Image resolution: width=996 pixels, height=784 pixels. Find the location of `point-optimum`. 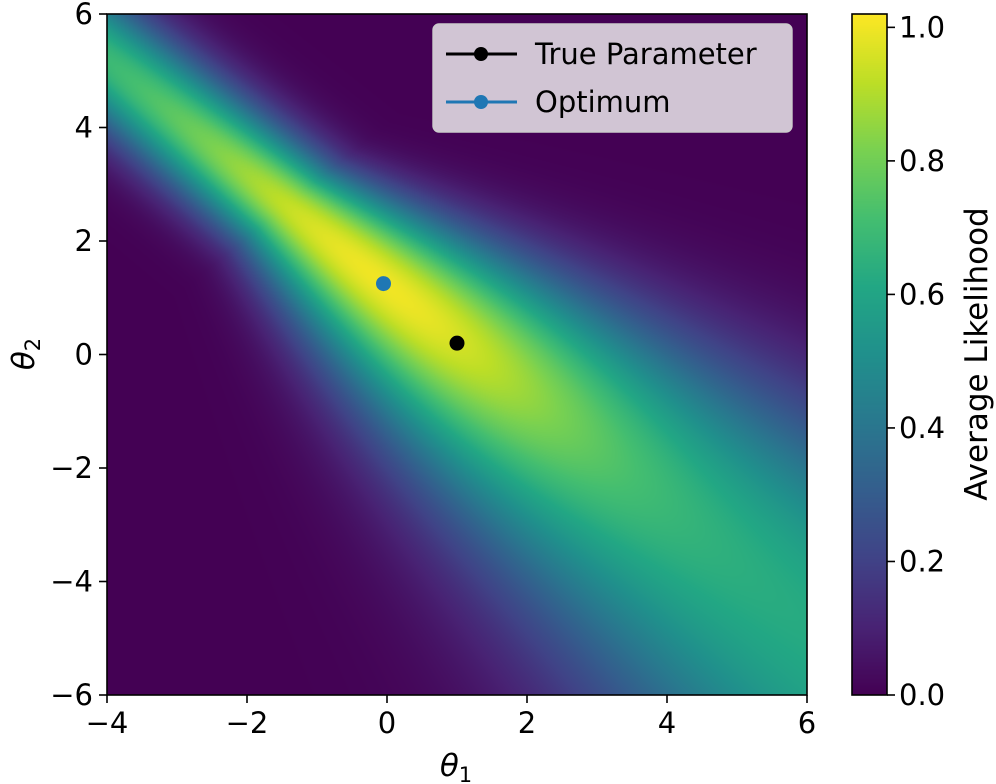

point-optimum is located at coordinates (383, 284).